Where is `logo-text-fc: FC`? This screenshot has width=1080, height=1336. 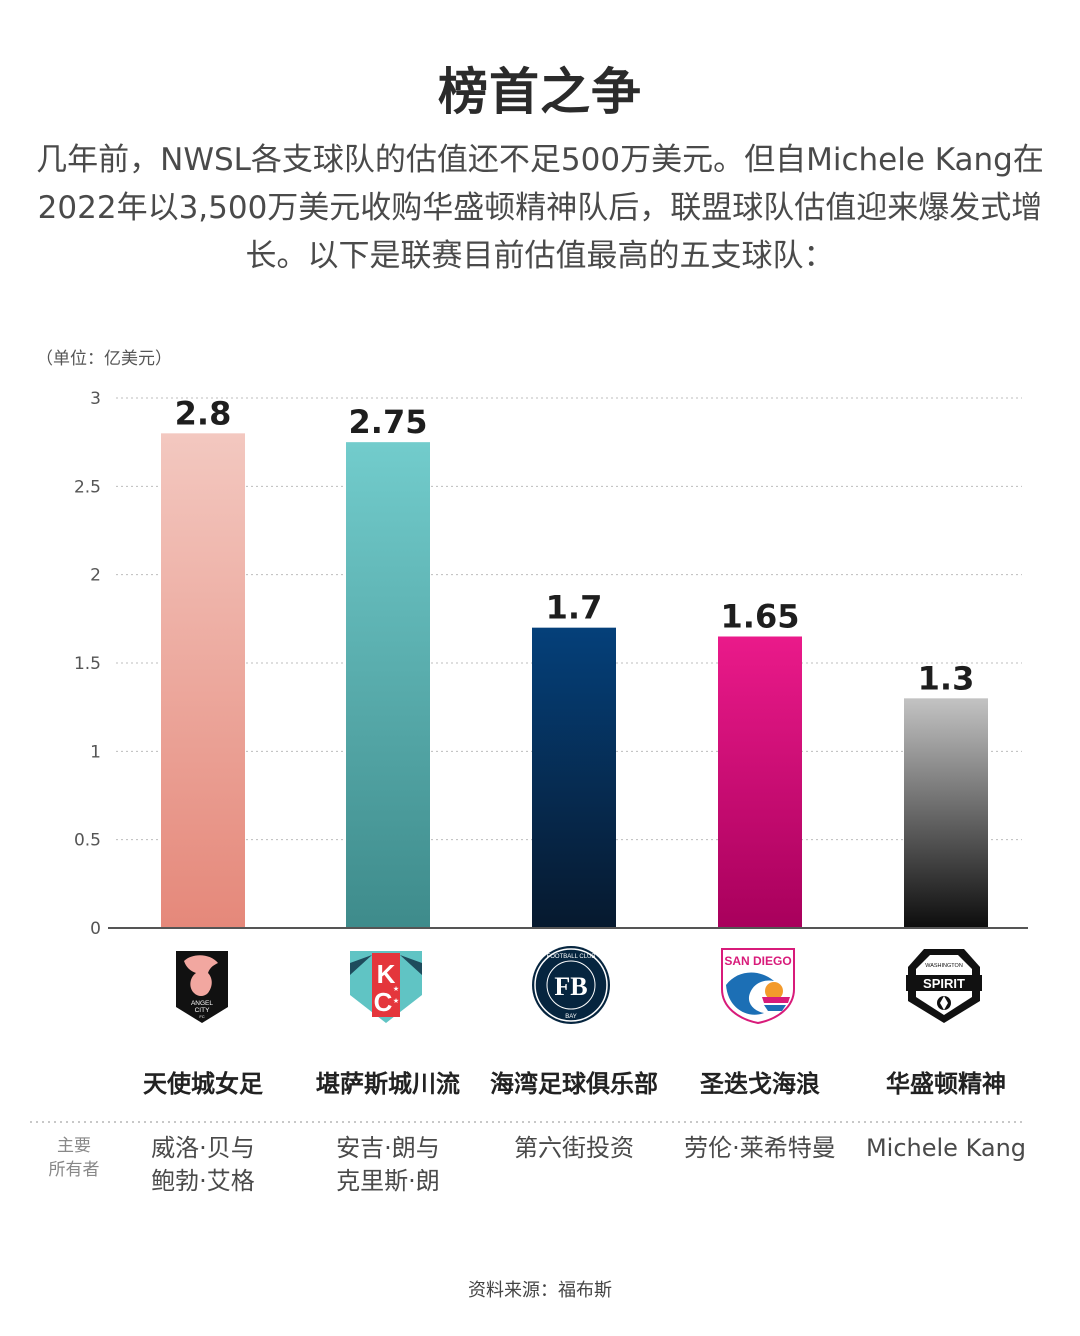
logo-text-fc: FC is located at coordinates (201, 1016).